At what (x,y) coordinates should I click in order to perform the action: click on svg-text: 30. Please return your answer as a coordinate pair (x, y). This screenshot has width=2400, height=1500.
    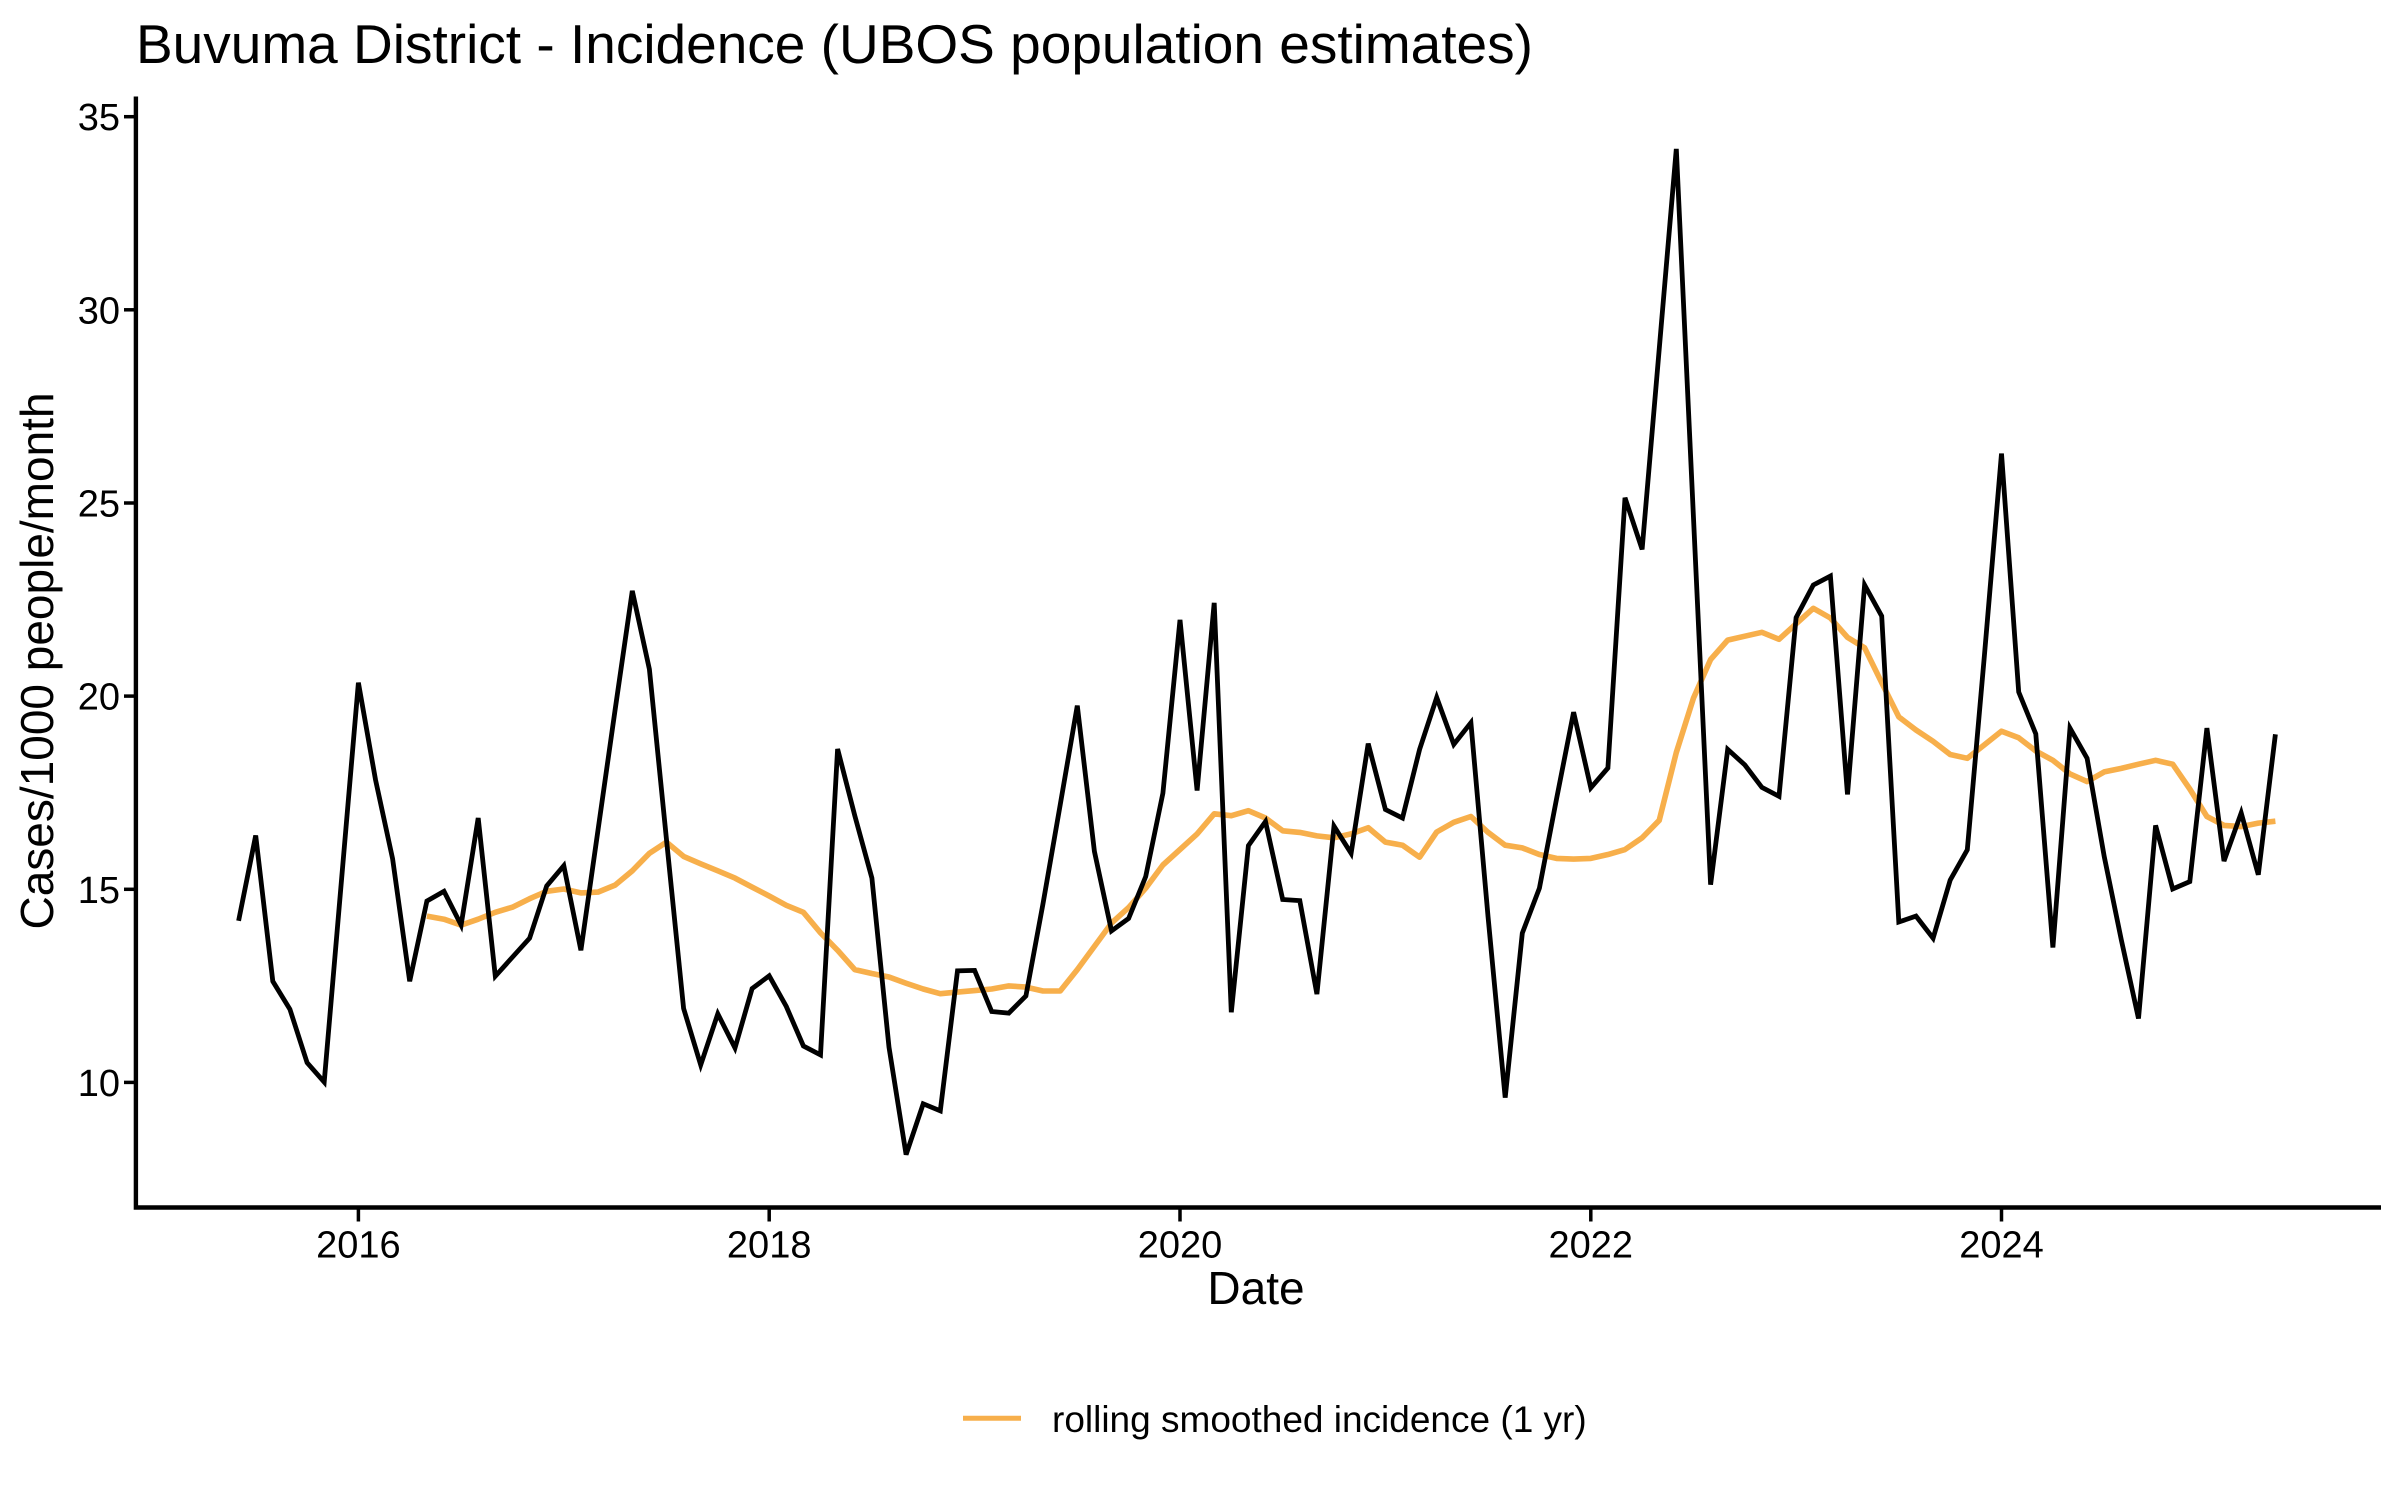
    Looking at the image, I should click on (99, 311).